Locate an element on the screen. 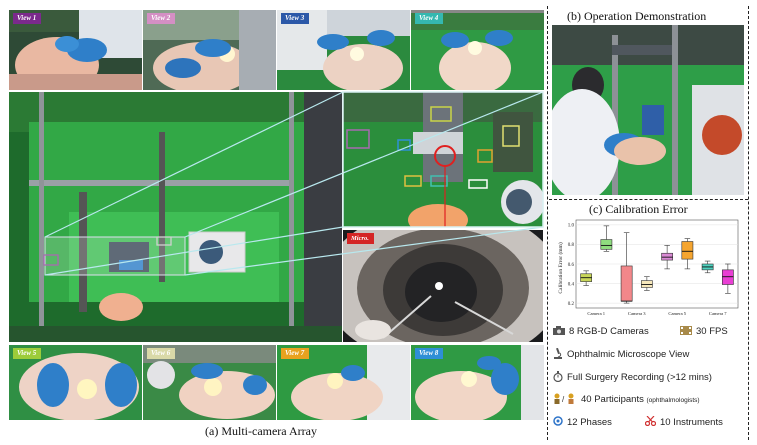 This screenshot has width=757, height=445. camera-view-4: View 4 is located at coordinates (477, 50).